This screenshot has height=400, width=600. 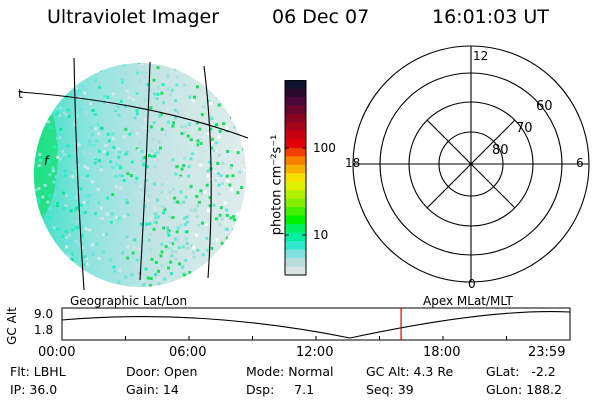 What do you see at coordinates (324, 148) in the screenshot?
I see `colorbar-tick-100: 100` at bounding box center [324, 148].